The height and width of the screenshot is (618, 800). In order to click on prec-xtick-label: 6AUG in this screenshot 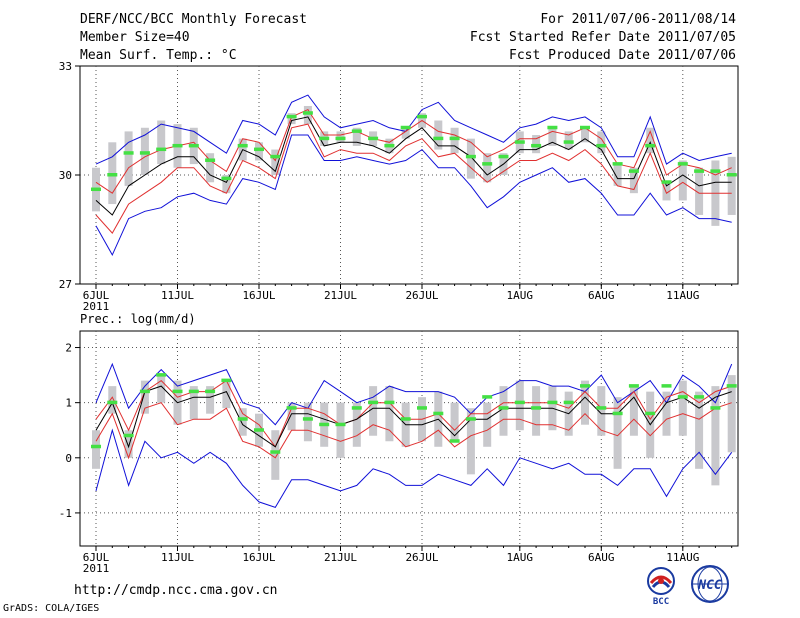, I will do `click(601, 557)`.